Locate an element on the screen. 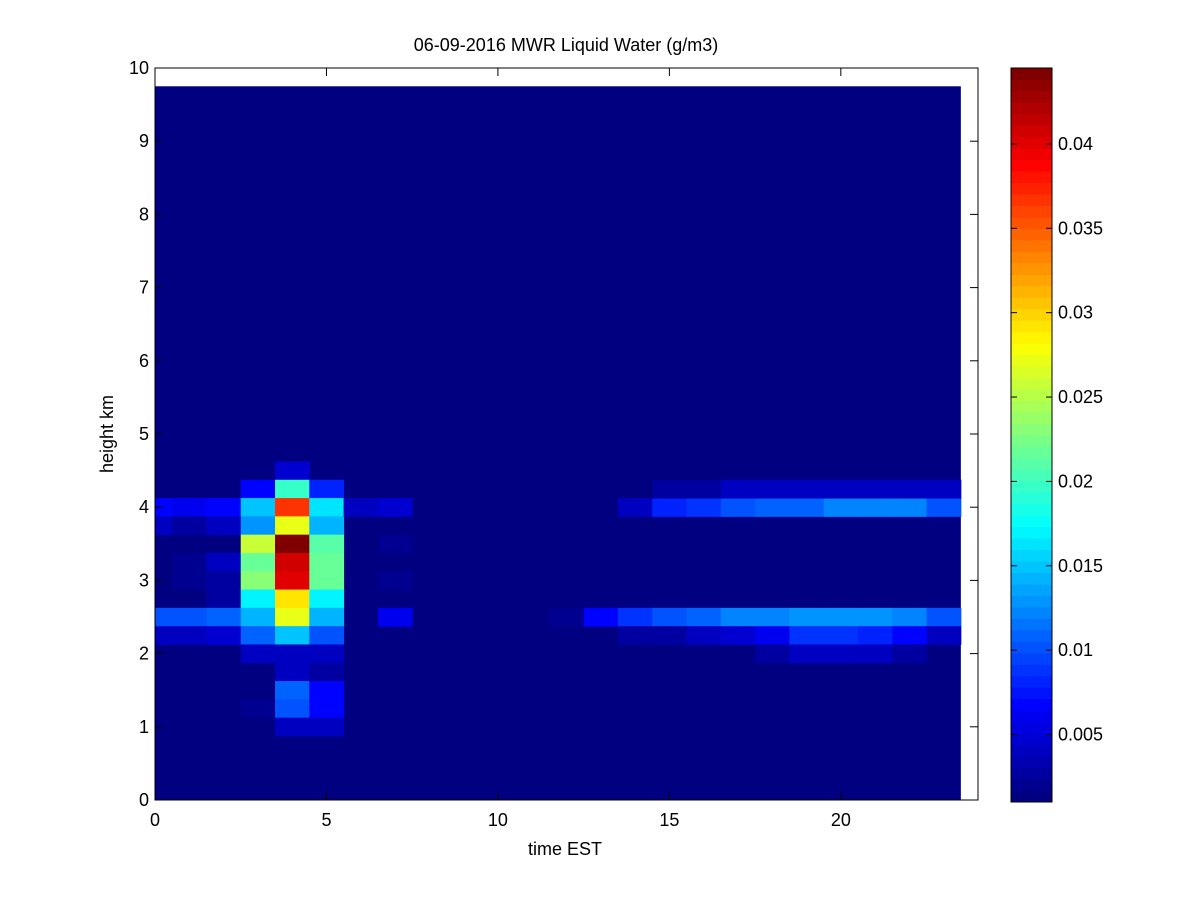 Image resolution: width=1200 pixels, height=905 pixels. y-tick-label: 7 is located at coordinates (144, 288).